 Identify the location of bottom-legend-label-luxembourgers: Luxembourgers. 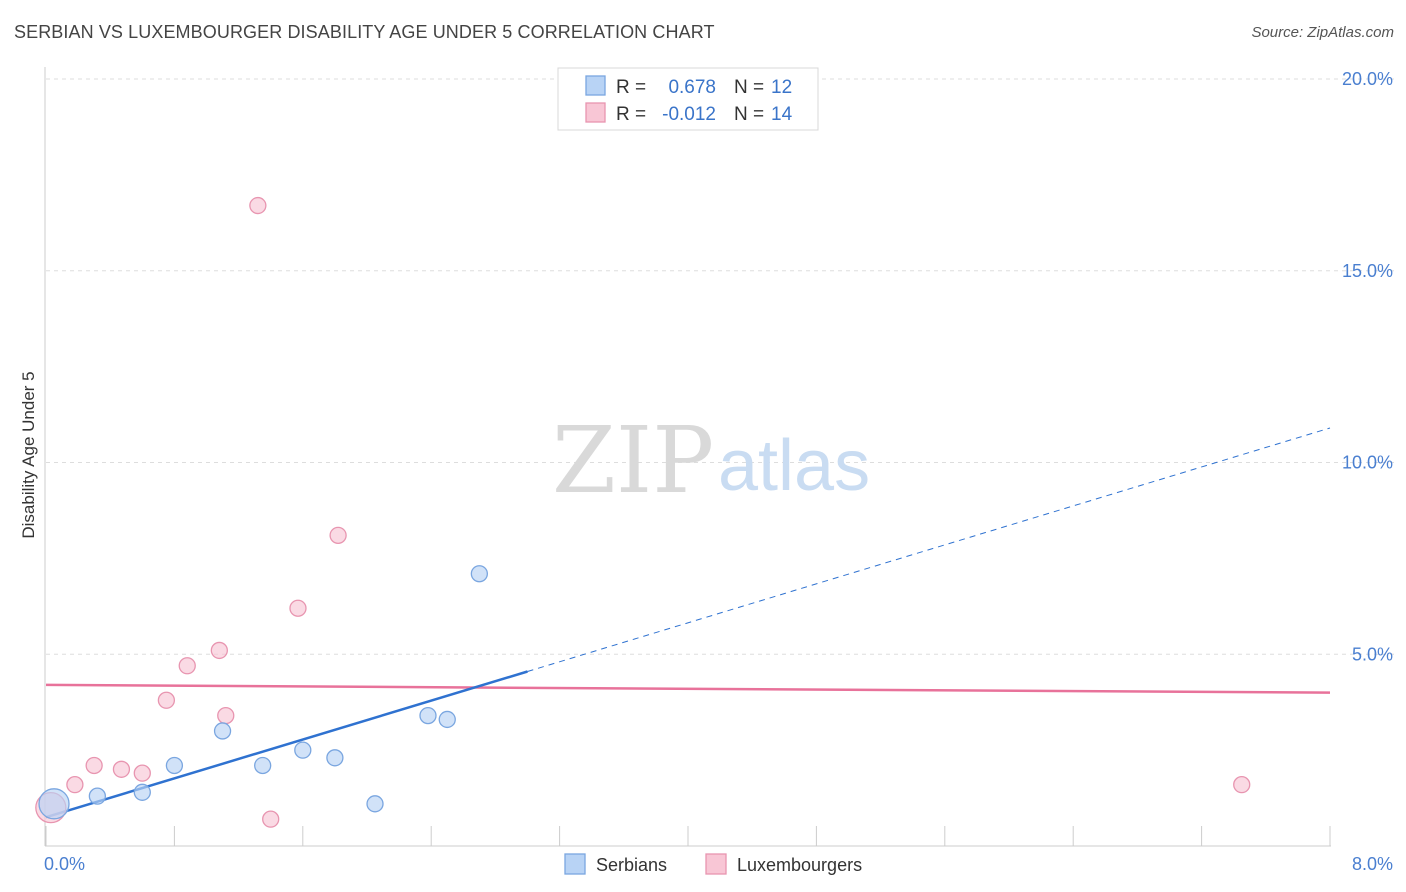
(799, 865).